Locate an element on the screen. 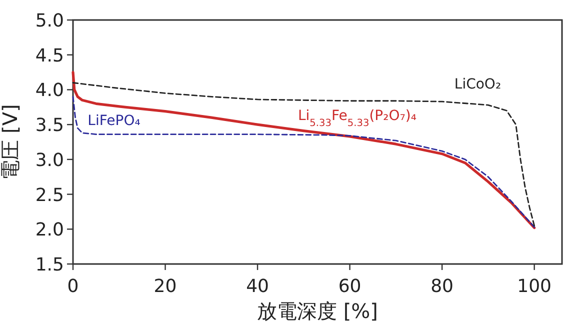  x-tick-label: 40 is located at coordinates (257, 286).